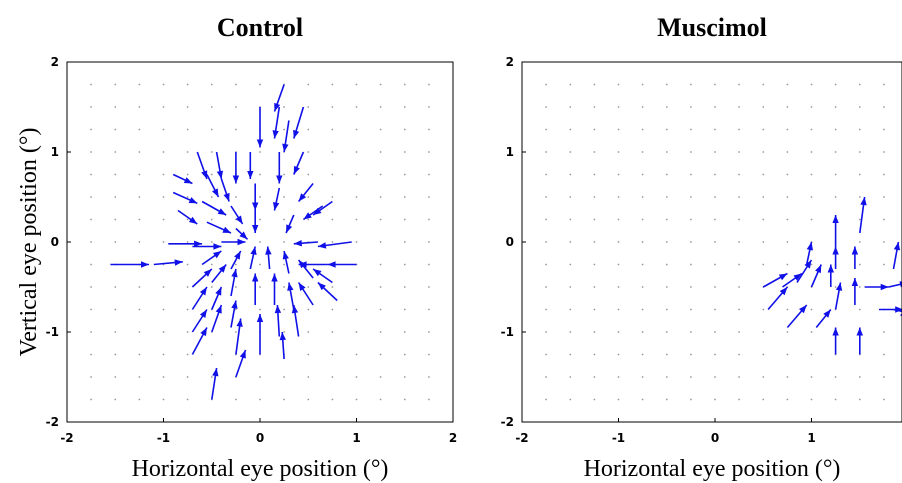  Describe the element at coordinates (897, 310) in the screenshot. I see `muscimol-arrow-shaft` at that location.